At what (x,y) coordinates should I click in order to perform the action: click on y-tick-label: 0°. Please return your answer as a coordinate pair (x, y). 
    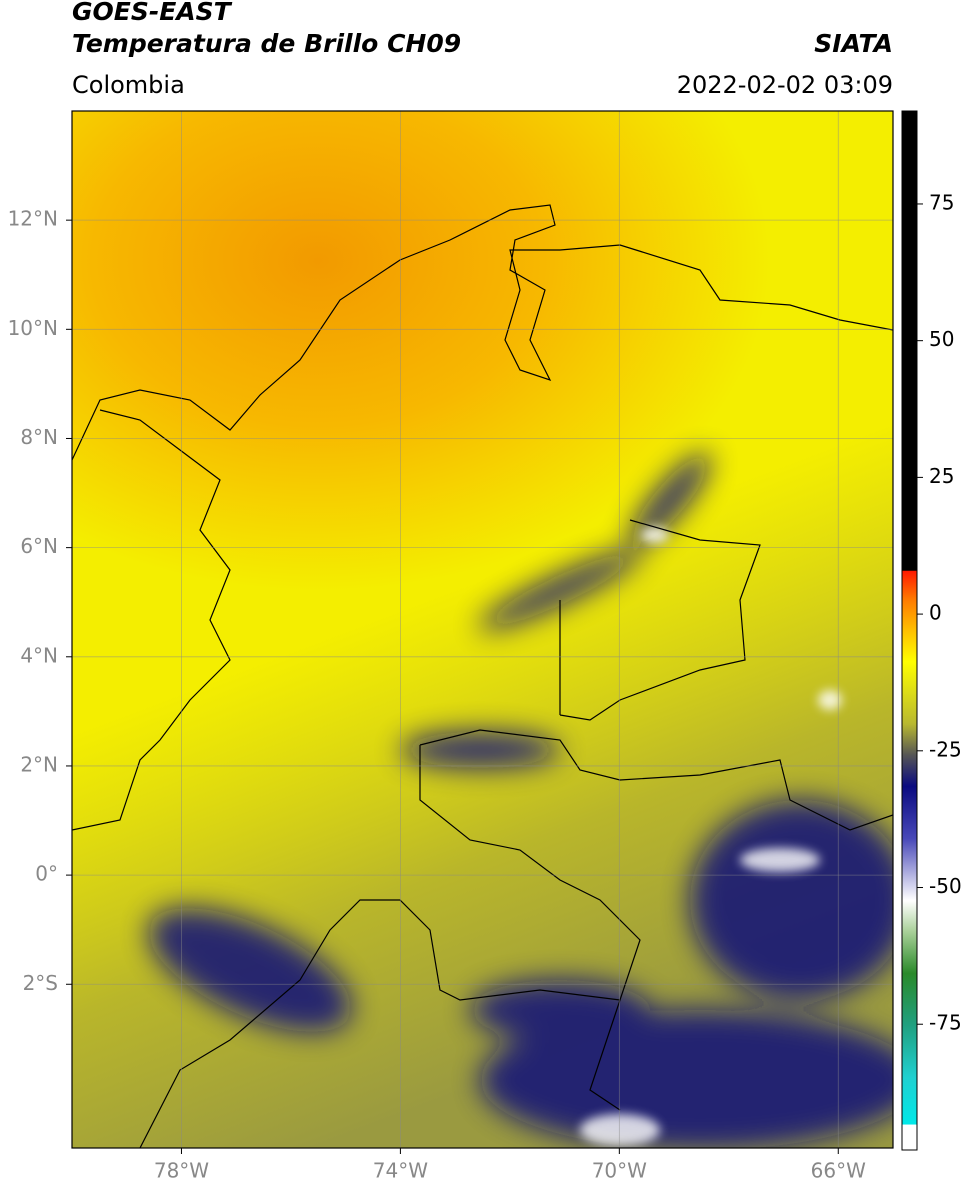
    Looking at the image, I should click on (46, 874).